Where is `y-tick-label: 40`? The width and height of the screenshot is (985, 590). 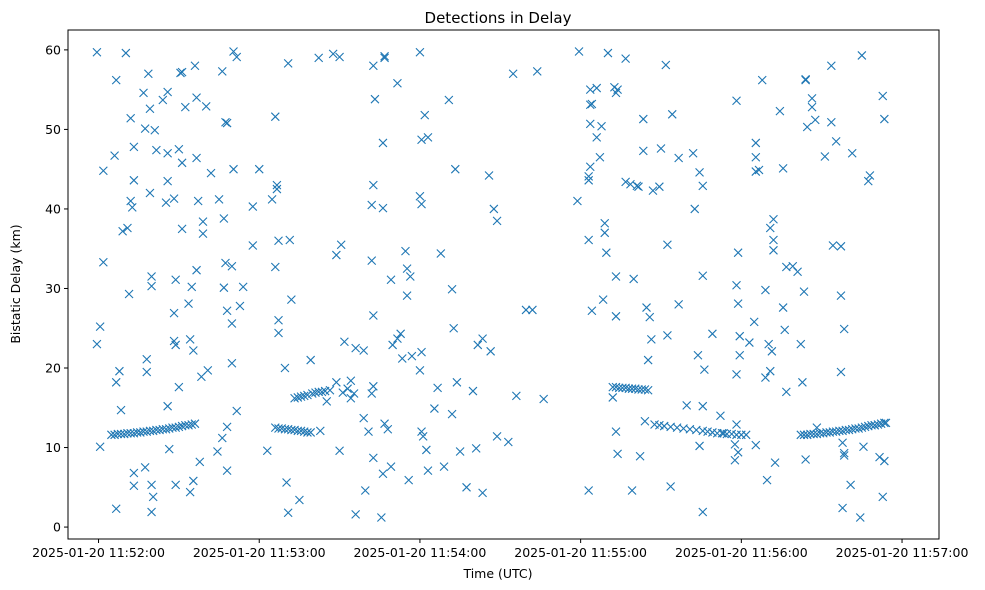
y-tick-label: 40 is located at coordinates (53, 208).